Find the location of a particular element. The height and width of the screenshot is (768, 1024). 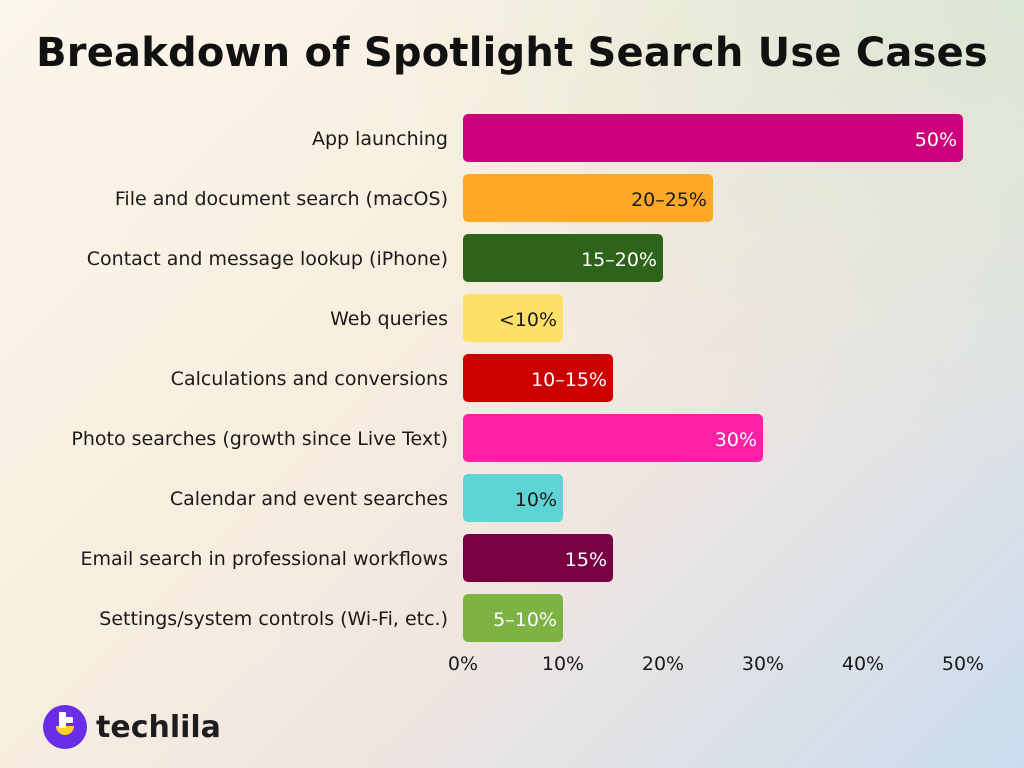

x-tick-label: 0% is located at coordinates (463, 664).